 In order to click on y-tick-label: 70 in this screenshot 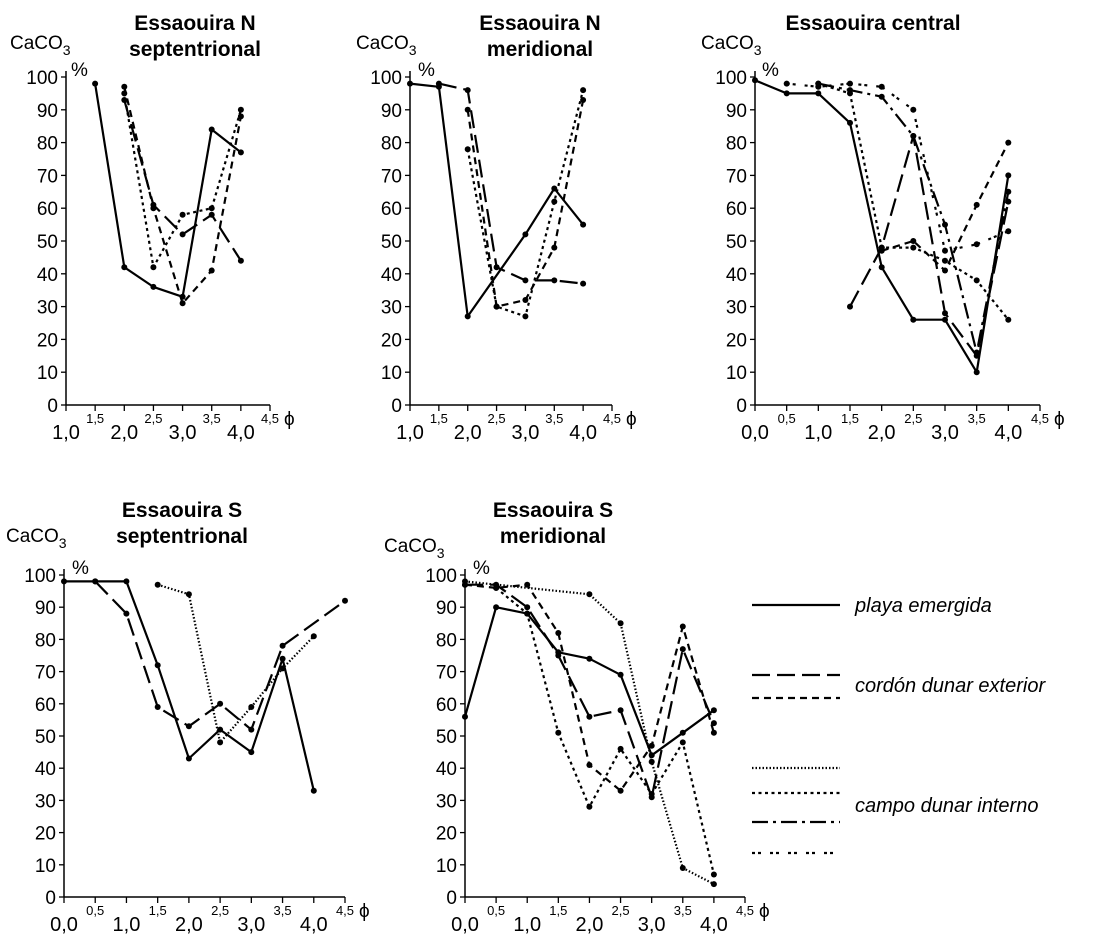, I will do `click(47, 176)`.